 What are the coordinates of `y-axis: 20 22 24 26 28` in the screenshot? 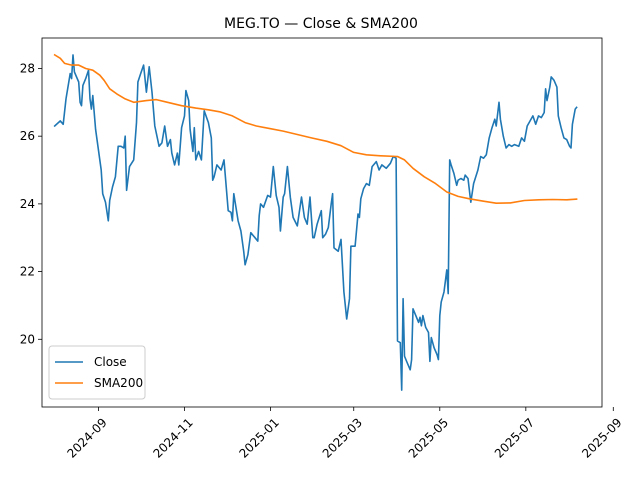 It's located at (31, 203).